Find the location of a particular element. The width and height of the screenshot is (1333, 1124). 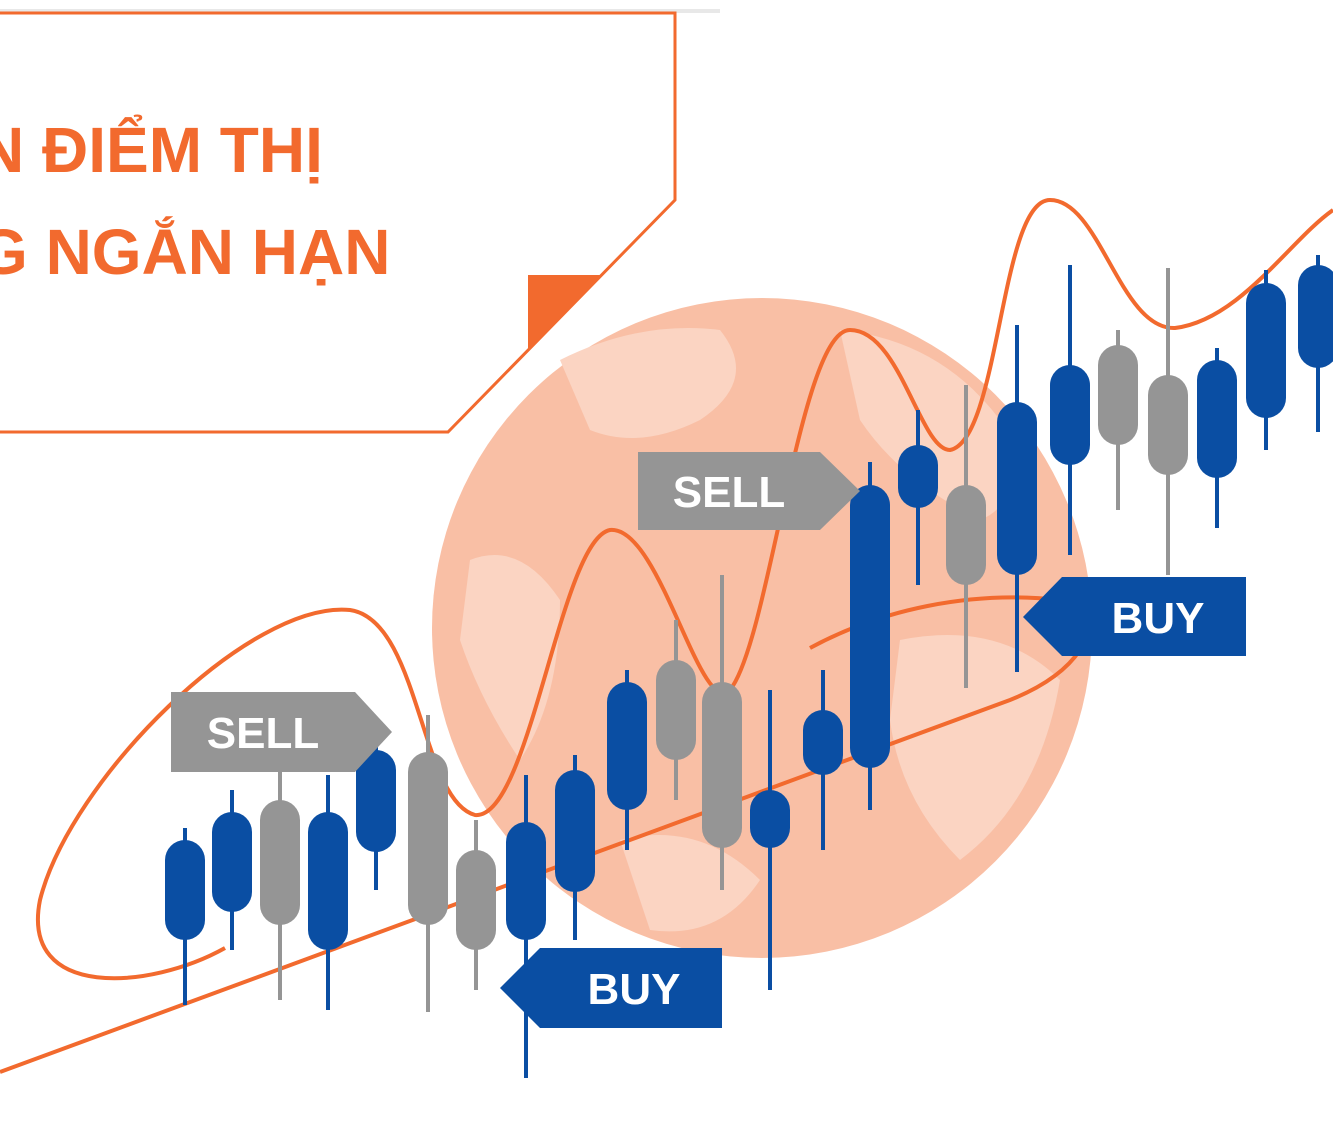

title-line: G NGẮN HẠN is located at coordinates (195, 251).